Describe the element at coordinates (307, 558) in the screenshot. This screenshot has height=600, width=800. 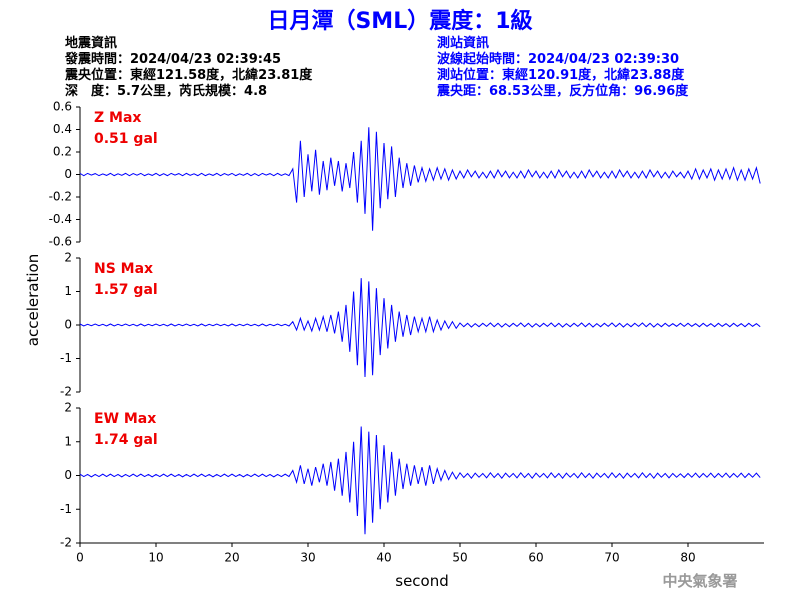
I see `x-tick-label: 30` at that location.